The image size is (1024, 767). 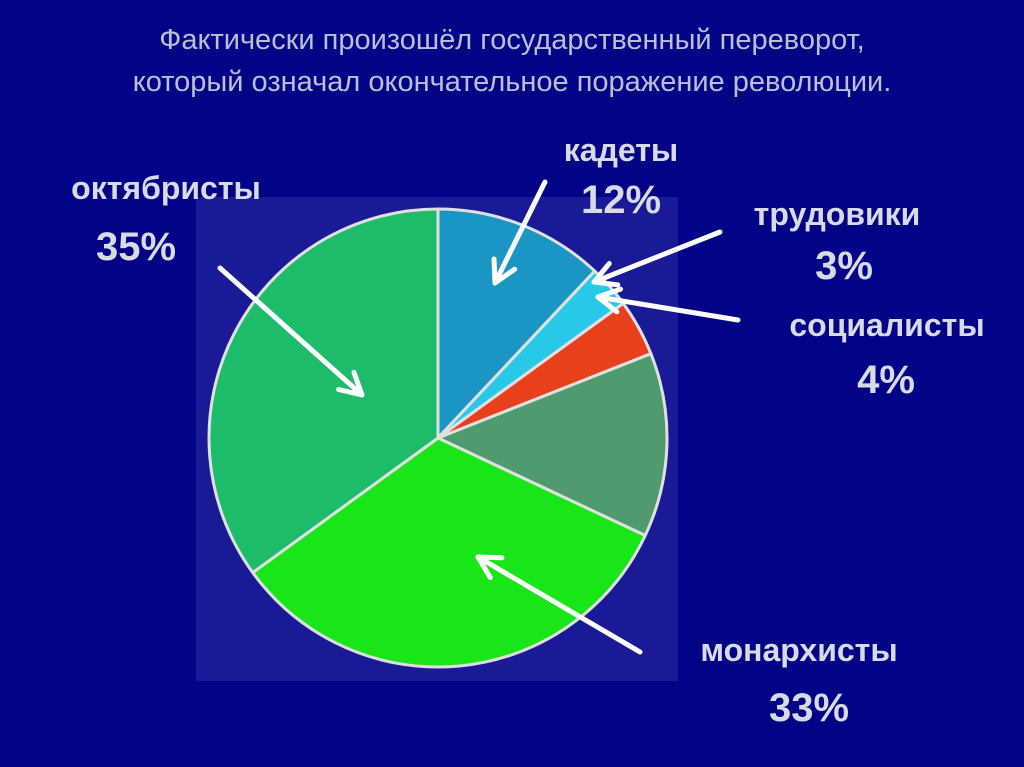 I want to click on label-trudoviki-percent: 3%, so click(x=844, y=266).